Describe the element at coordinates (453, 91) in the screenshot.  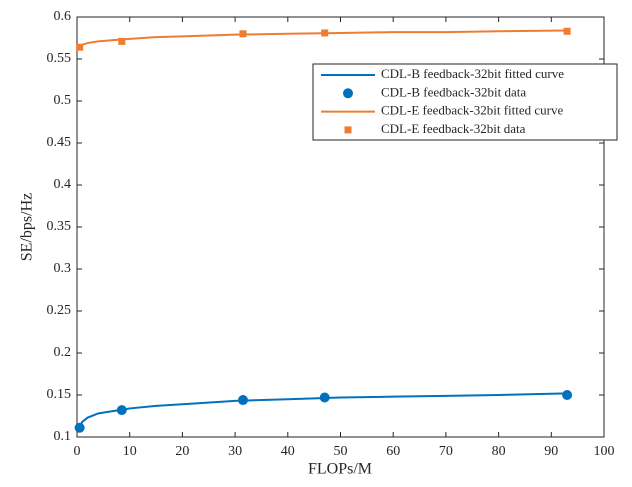
I see `legend-label: CDL-B feedback-32bit data` at that location.